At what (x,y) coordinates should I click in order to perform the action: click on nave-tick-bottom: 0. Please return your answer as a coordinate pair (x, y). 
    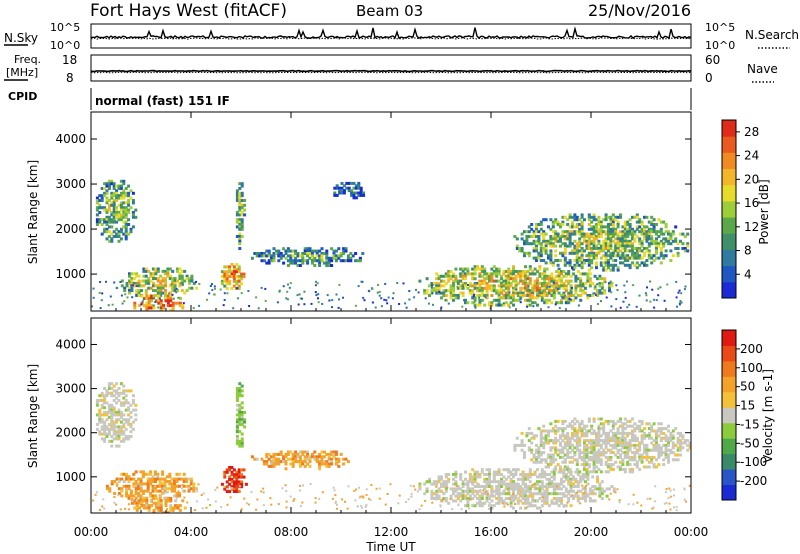
    Looking at the image, I should click on (709, 78).